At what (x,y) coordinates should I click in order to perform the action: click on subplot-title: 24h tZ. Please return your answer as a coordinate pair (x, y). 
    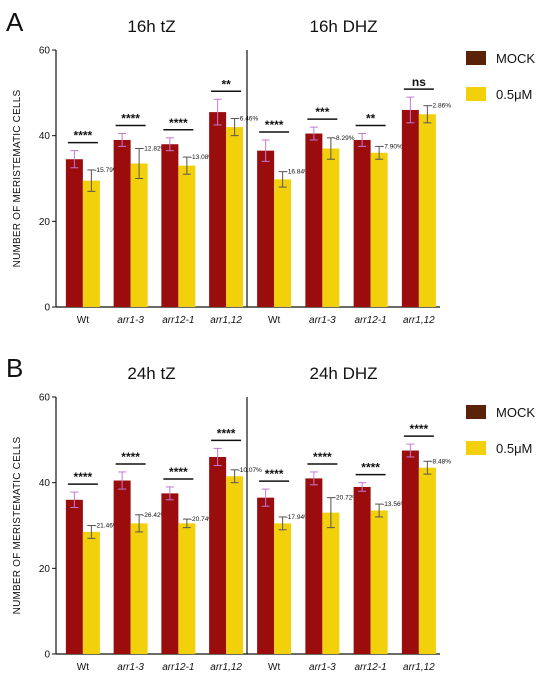
    Looking at the image, I should click on (151, 373).